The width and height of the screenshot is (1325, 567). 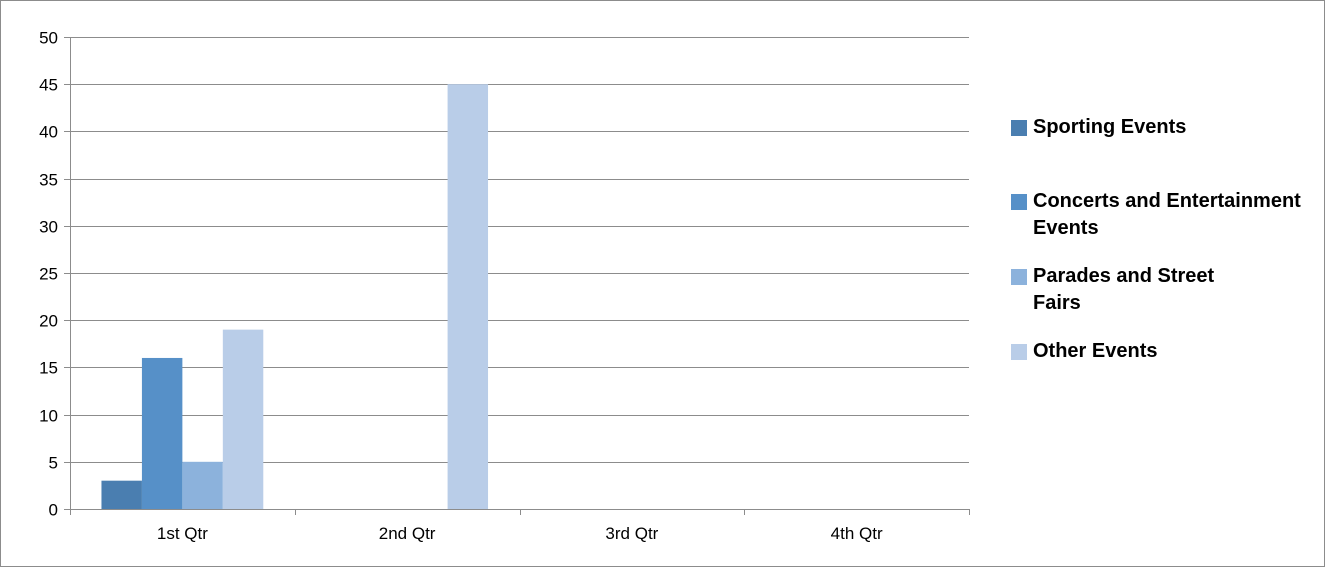 What do you see at coordinates (48, 38) in the screenshot?
I see `y-tick-label: 50` at bounding box center [48, 38].